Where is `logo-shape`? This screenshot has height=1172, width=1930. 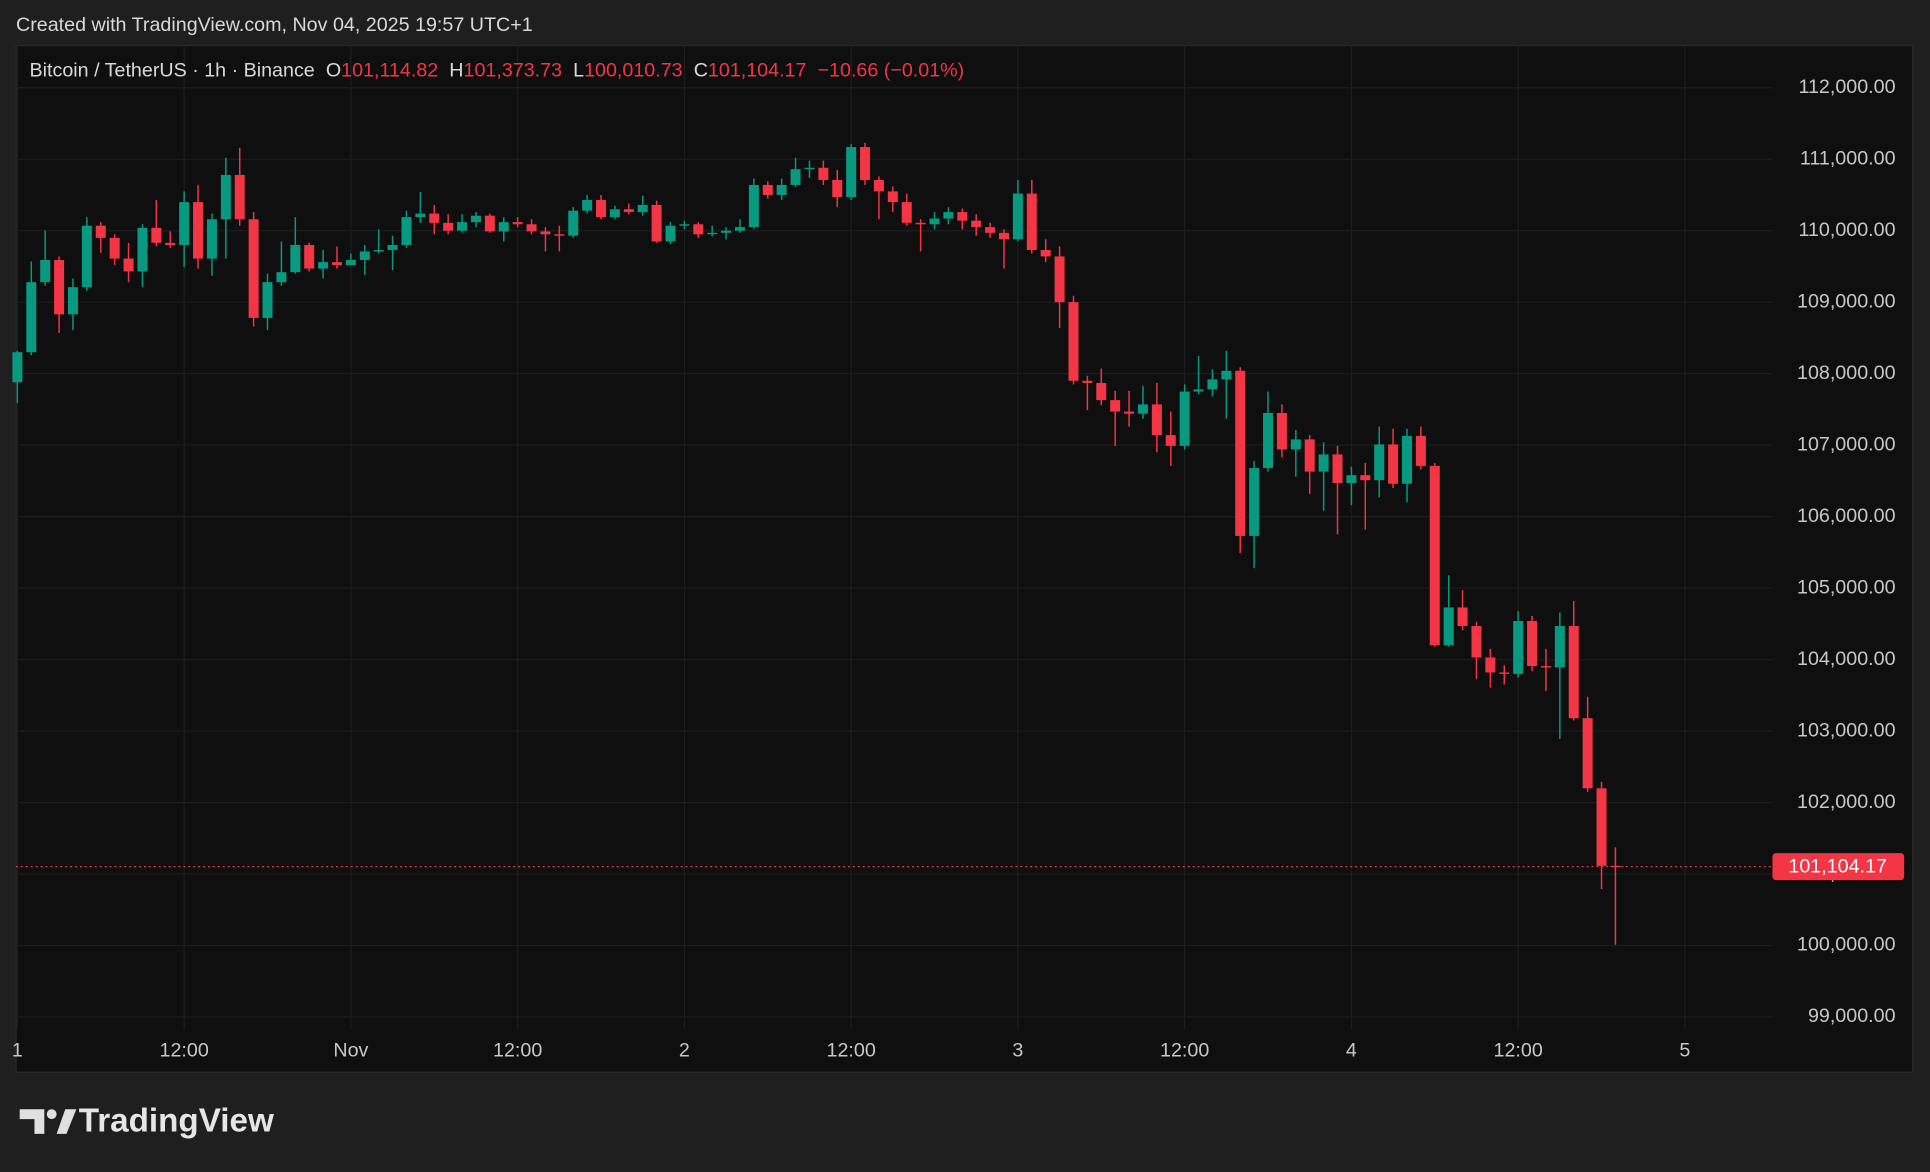
logo-shape is located at coordinates (32, 1121).